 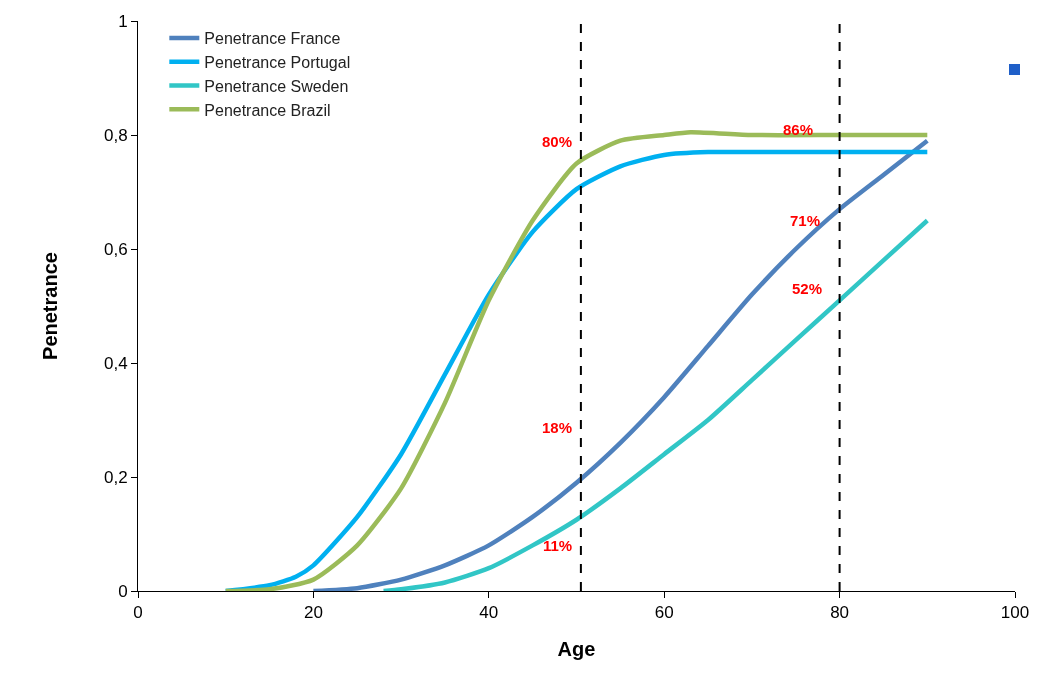 I want to click on y-tick-label: 0,6, so click(x=115, y=249).